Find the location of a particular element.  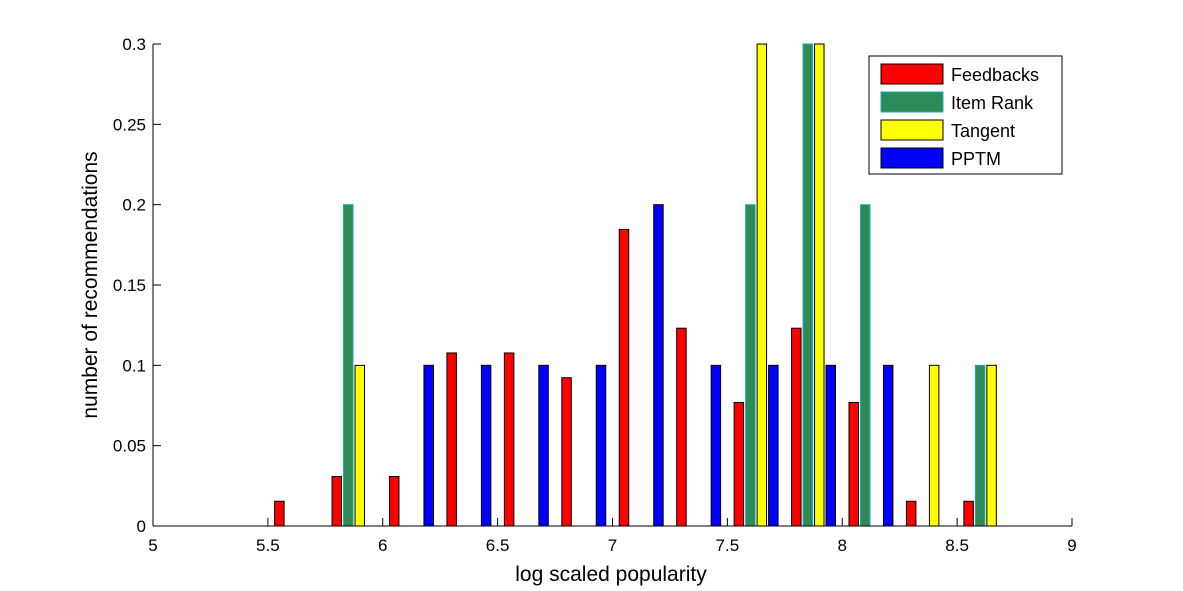

x-tick-label-8: 9 is located at coordinates (1071, 545).